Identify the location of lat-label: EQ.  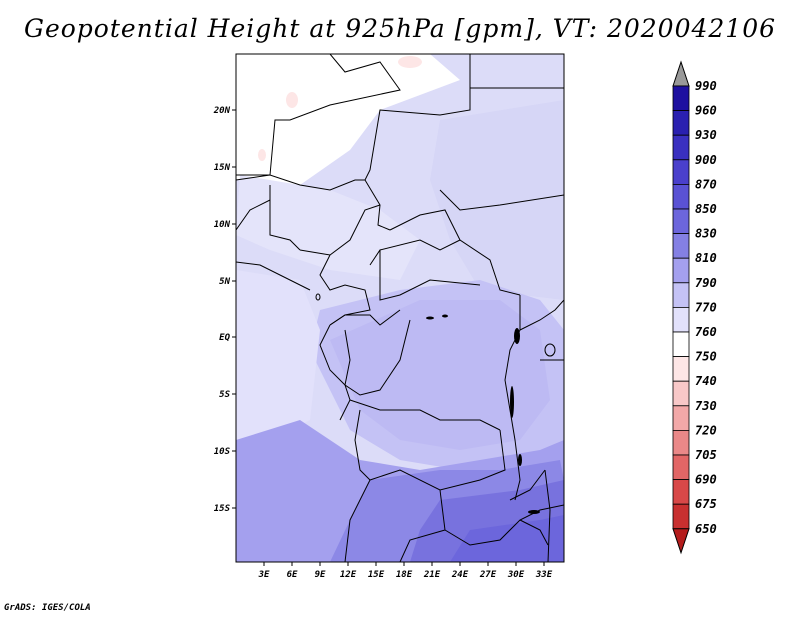
(224, 338).